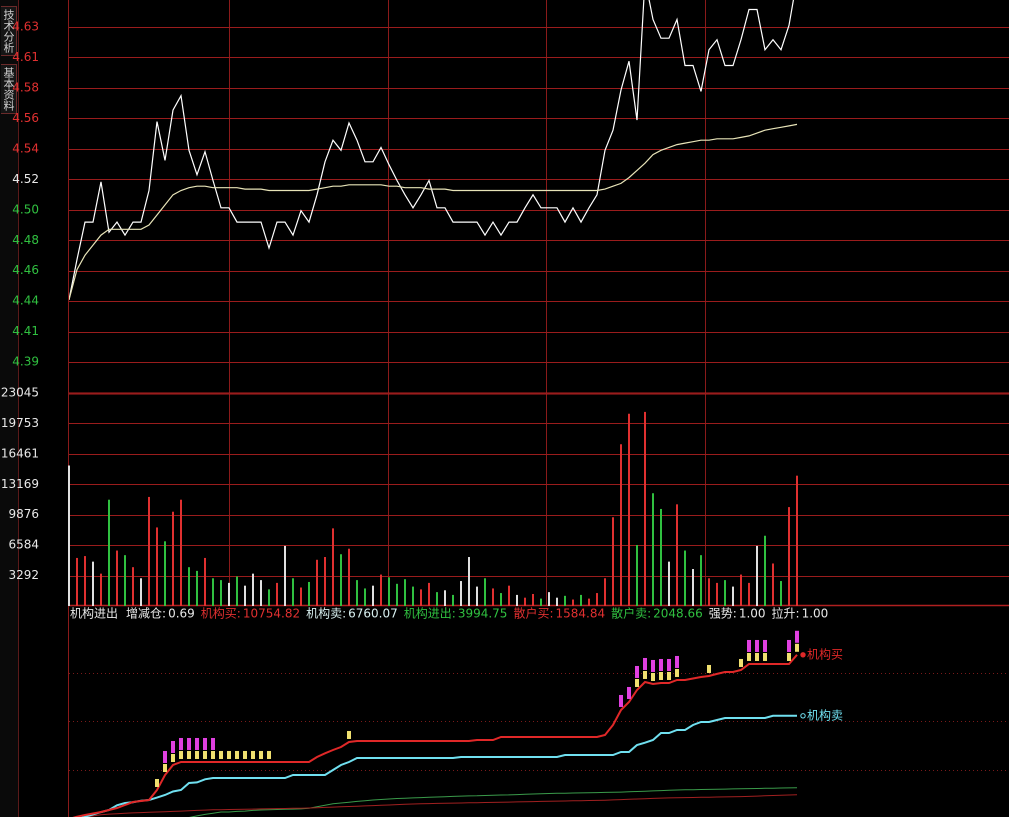  Describe the element at coordinates (20, 423) in the screenshot. I see `y-tick-label: 19753` at that location.